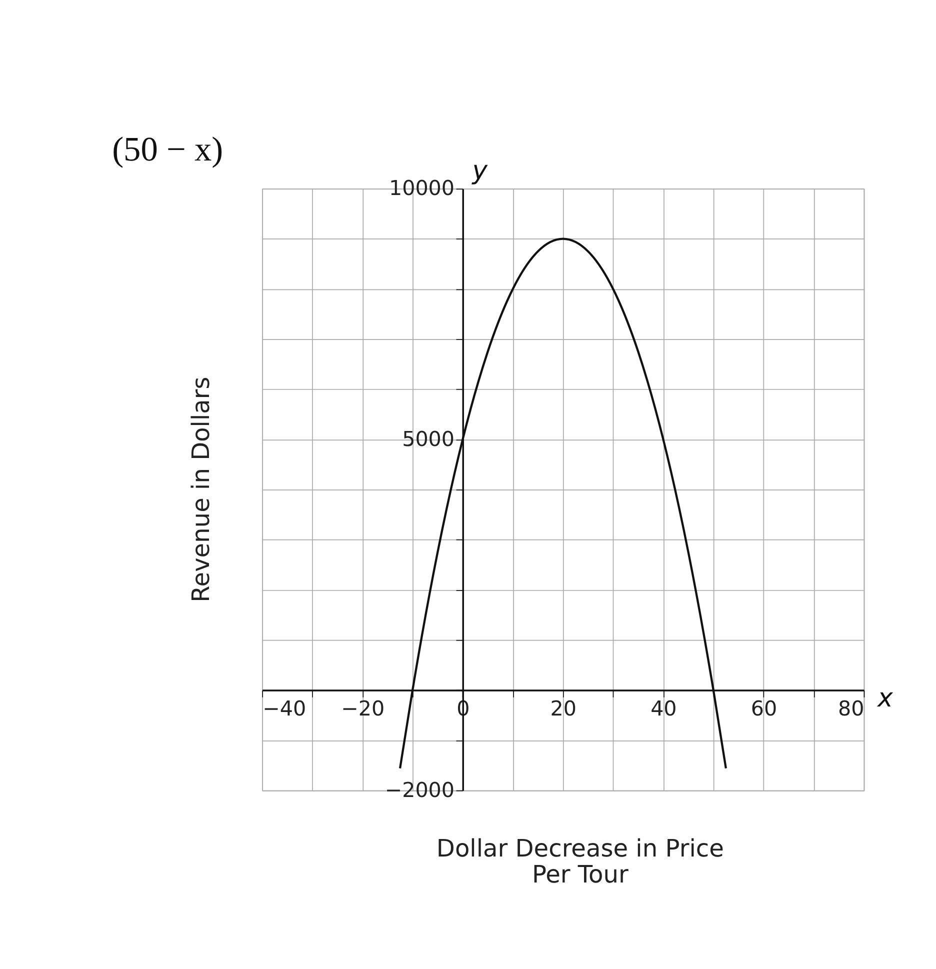 The image size is (936, 969). What do you see at coordinates (421, 188) in the screenshot?
I see `y-tick-label: 10000` at bounding box center [421, 188].